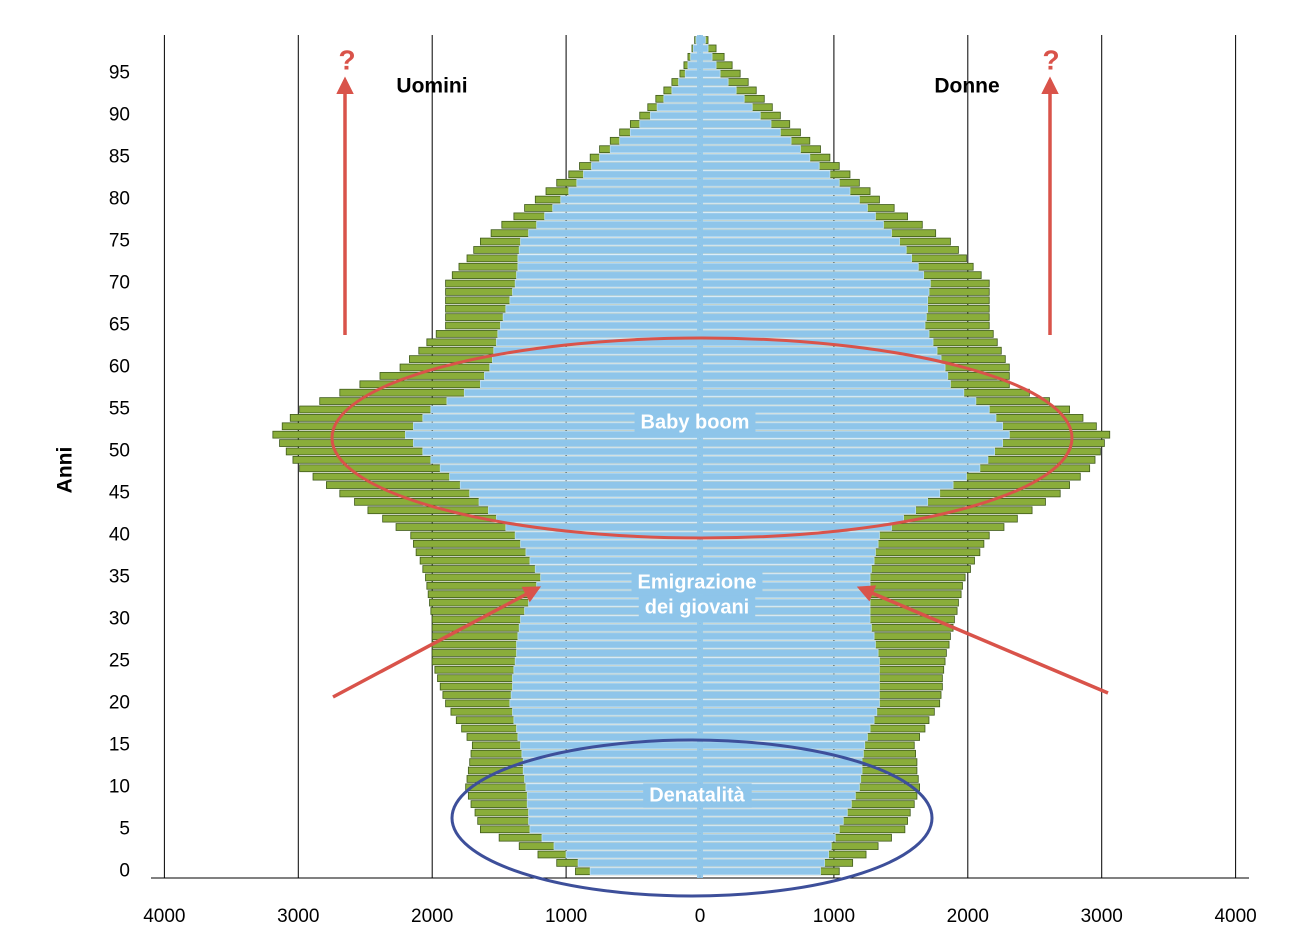  Describe the element at coordinates (119, 73) in the screenshot. I see `y-tick-label: 95` at that location.